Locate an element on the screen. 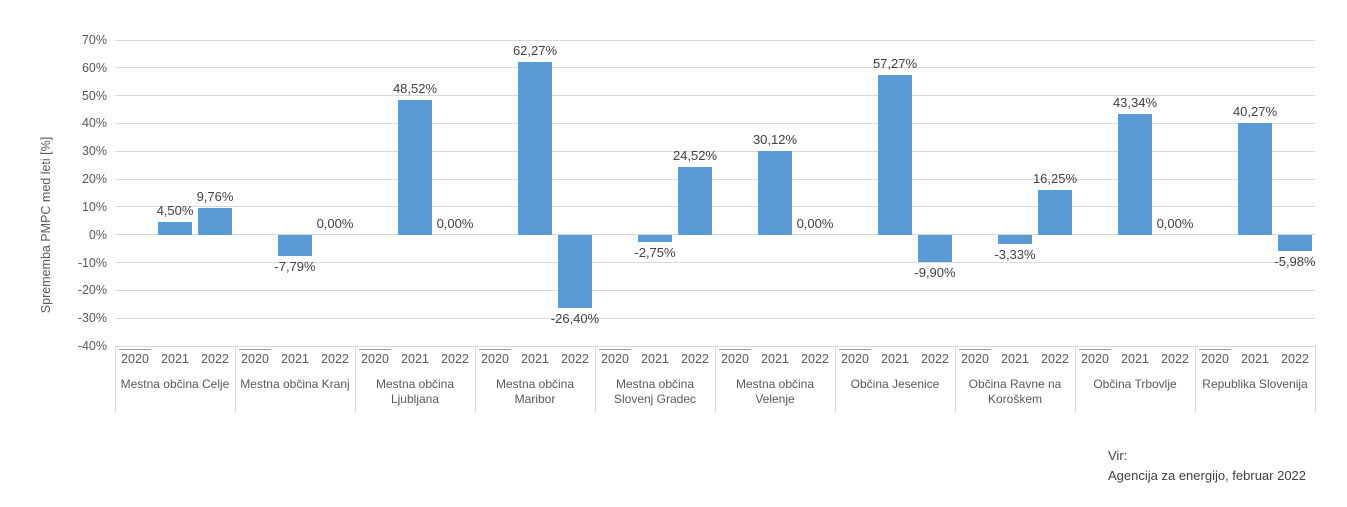  category-label: Republika Slovenija is located at coordinates (1255, 384).